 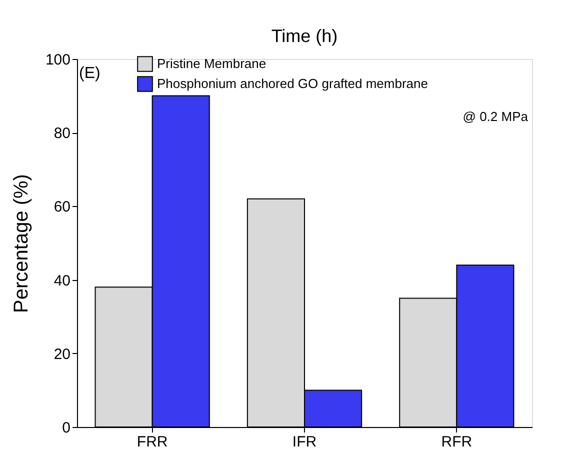 I want to click on legend-label: Phosphonium anchored GO grafted membrane, so click(x=292, y=83).